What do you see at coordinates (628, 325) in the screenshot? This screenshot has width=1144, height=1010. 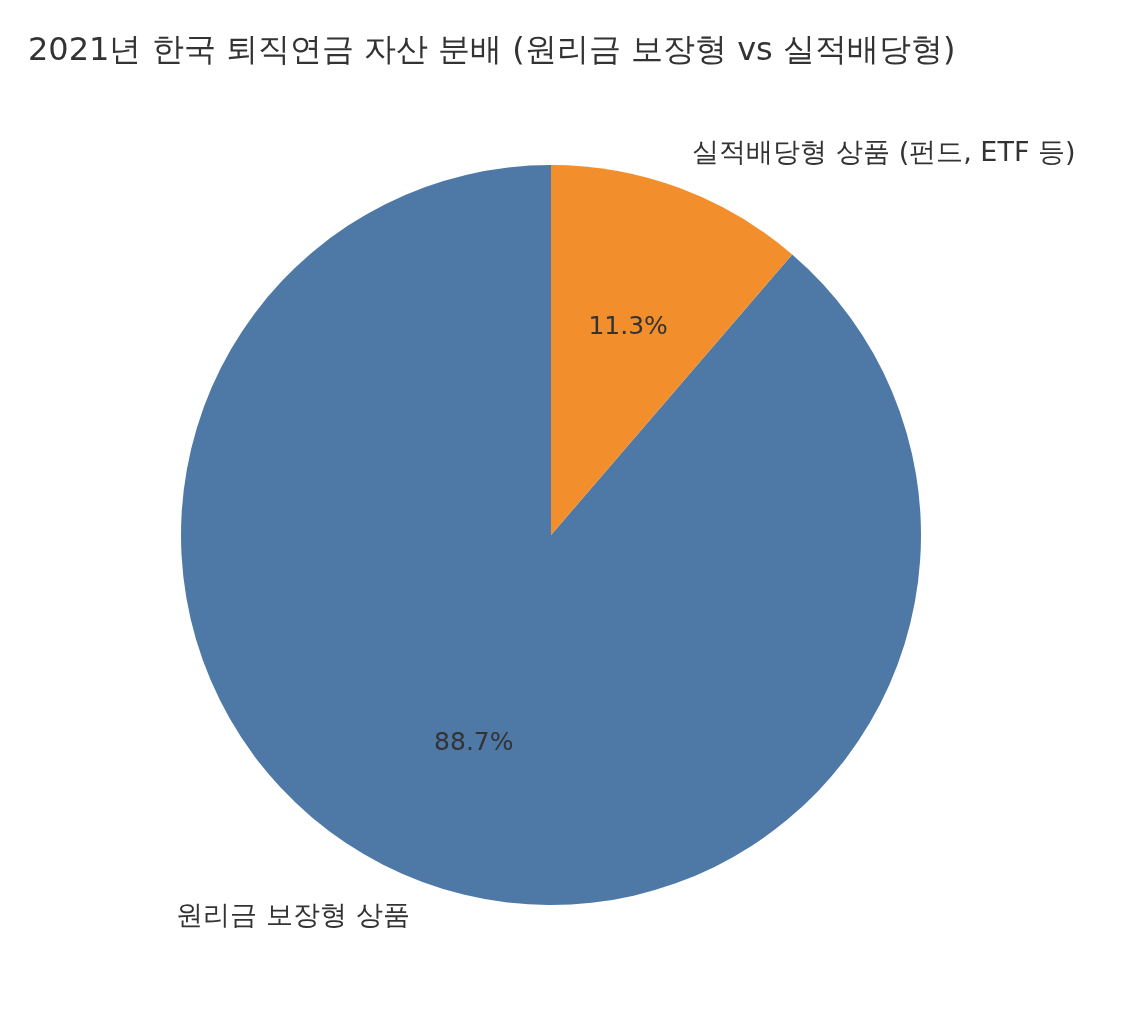 I see `data-label: 11.3%` at bounding box center [628, 325].